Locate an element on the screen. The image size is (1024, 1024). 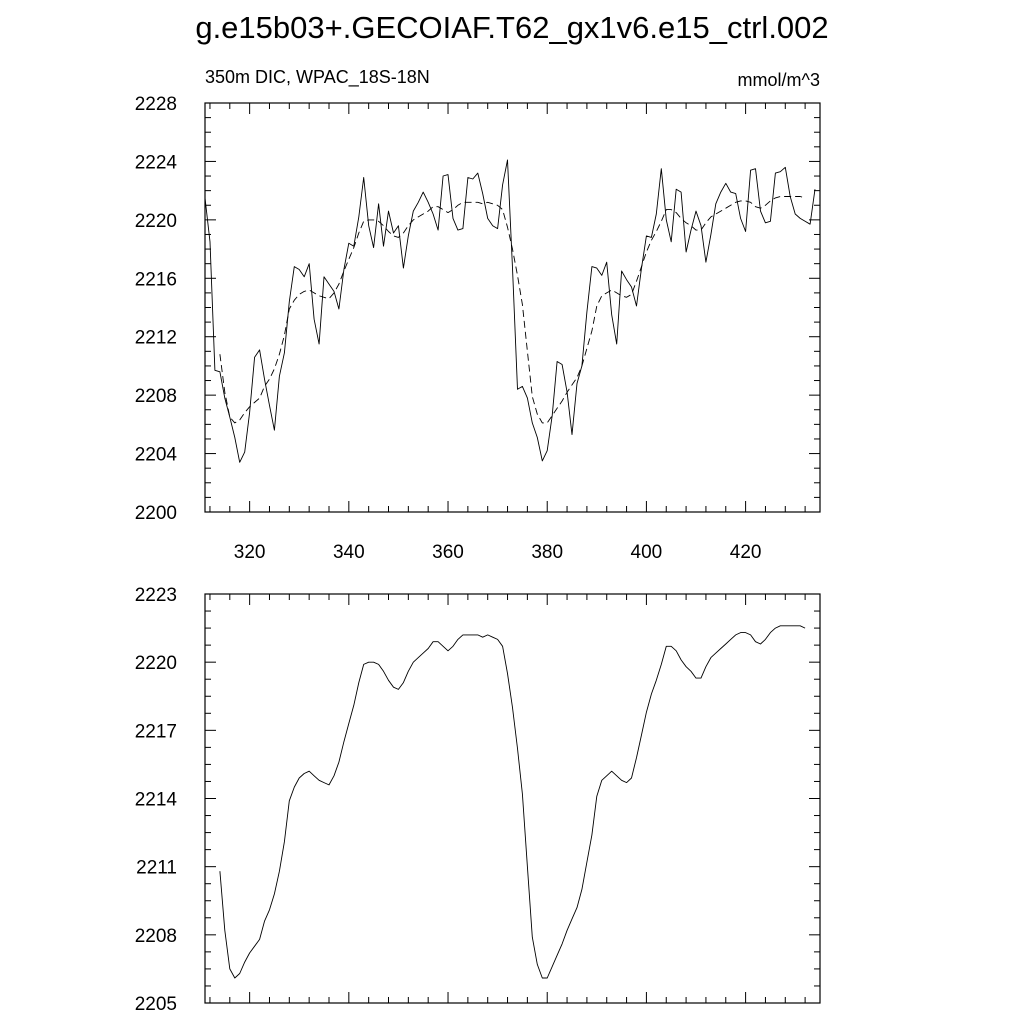
y-tick-label: 2204 is located at coordinates (156, 455).